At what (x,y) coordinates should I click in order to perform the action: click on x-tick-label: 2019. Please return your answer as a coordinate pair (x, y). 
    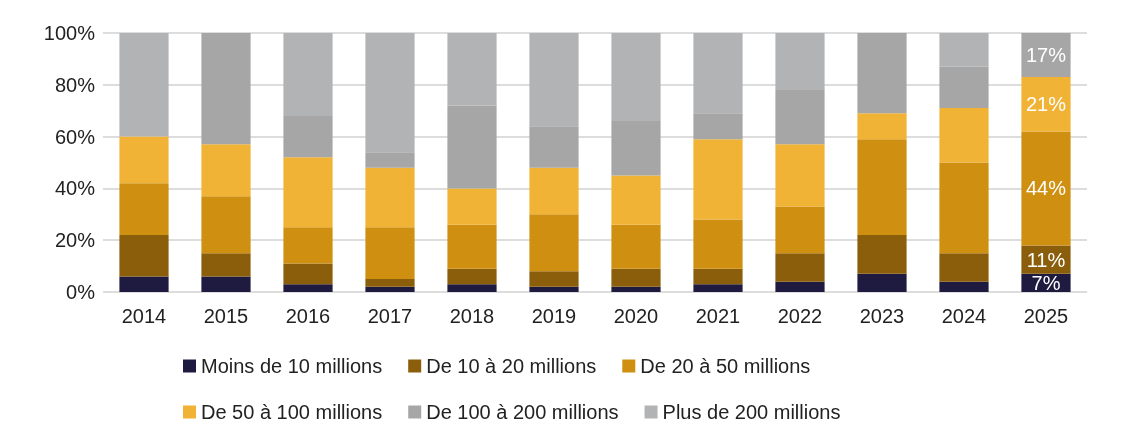
    Looking at the image, I should click on (554, 316).